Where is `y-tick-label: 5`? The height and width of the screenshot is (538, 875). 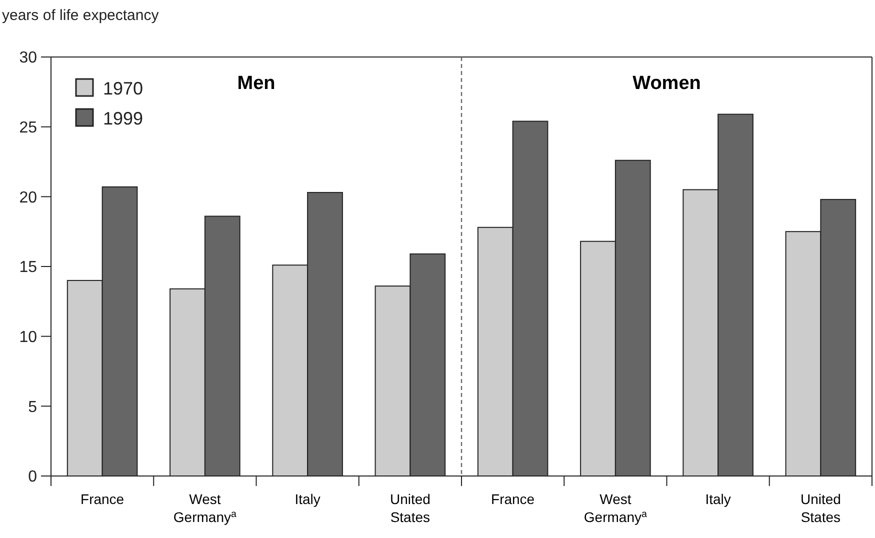 y-tick-label: 5 is located at coordinates (33, 407).